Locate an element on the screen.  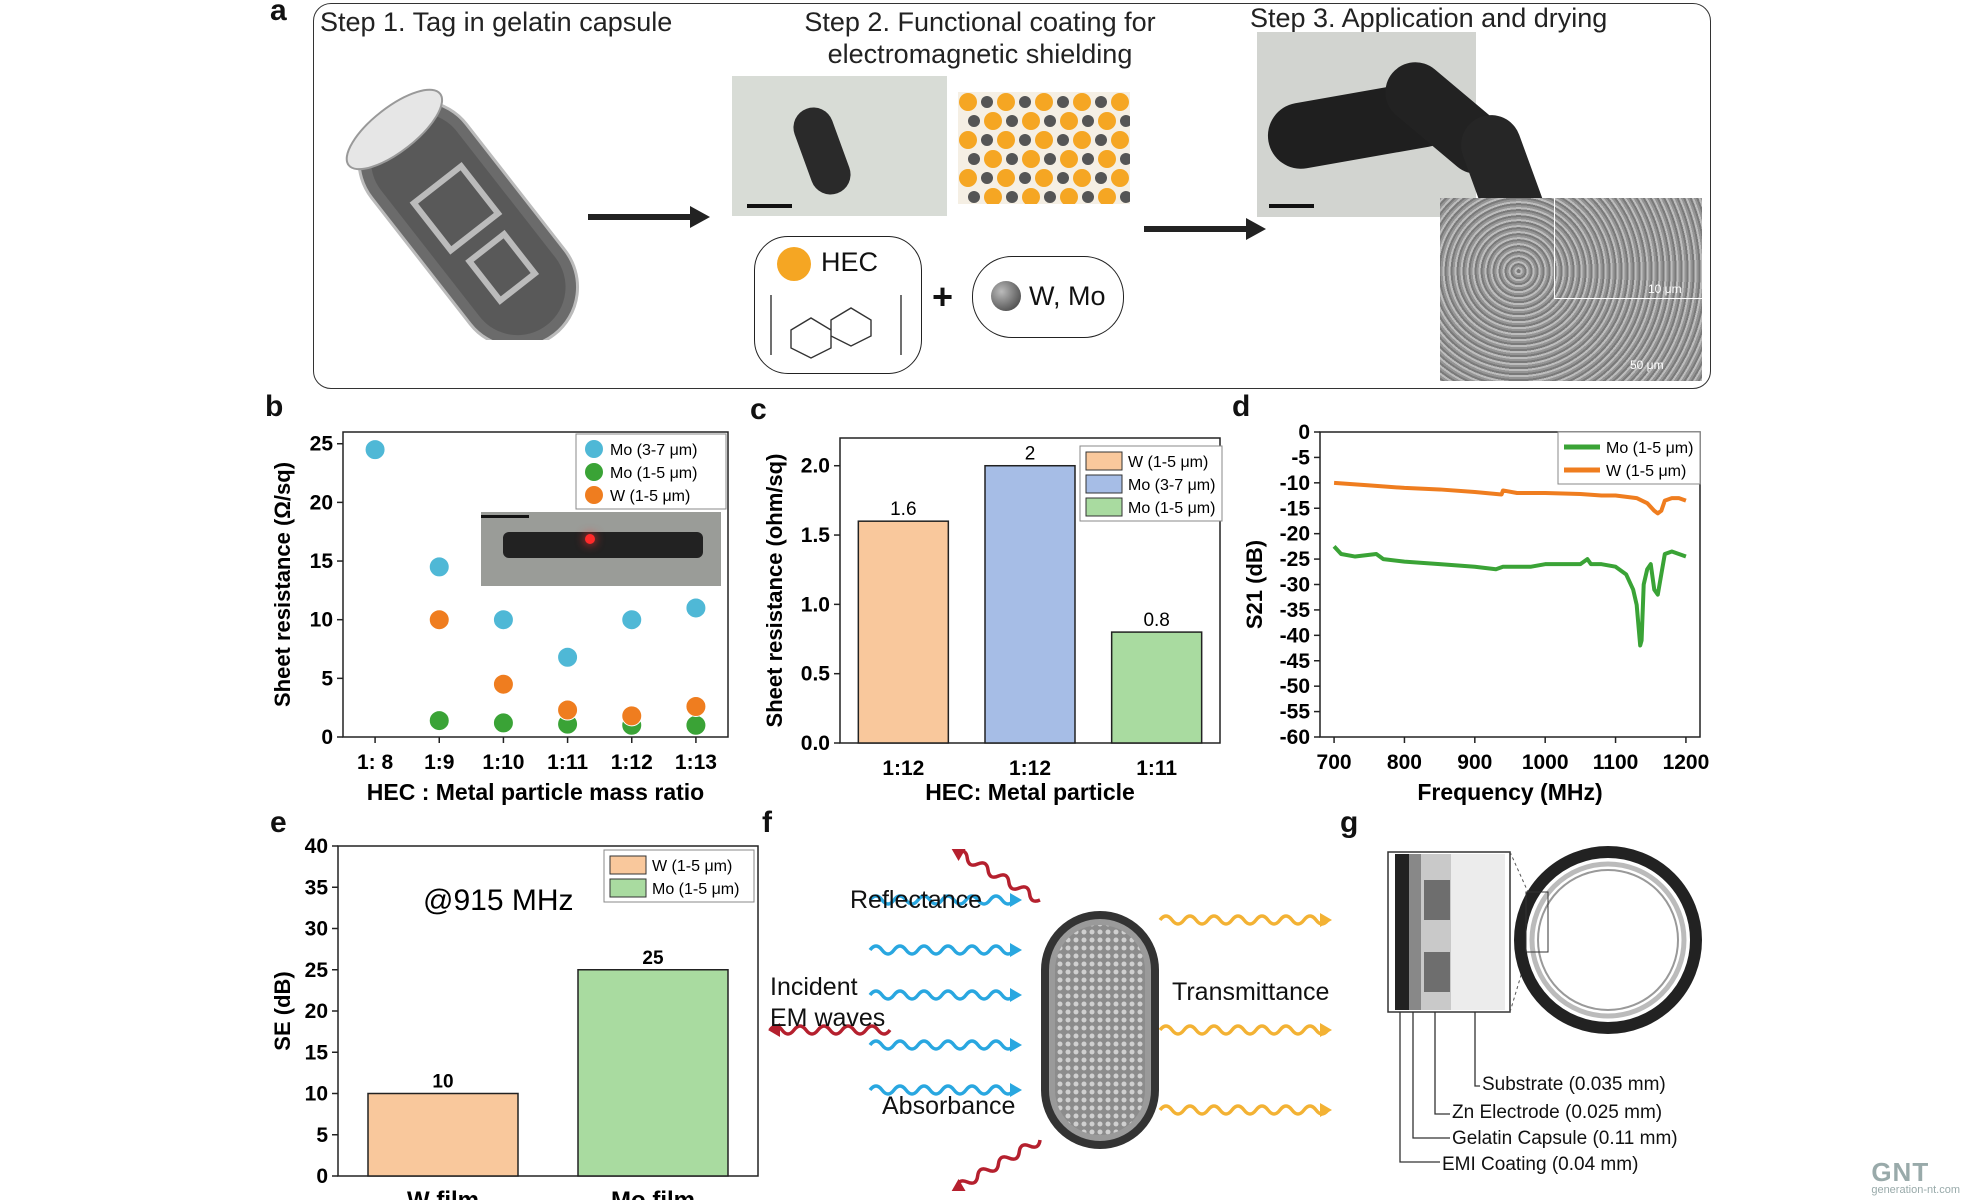
x-tick-label: 900 is located at coordinates (1474, 762).